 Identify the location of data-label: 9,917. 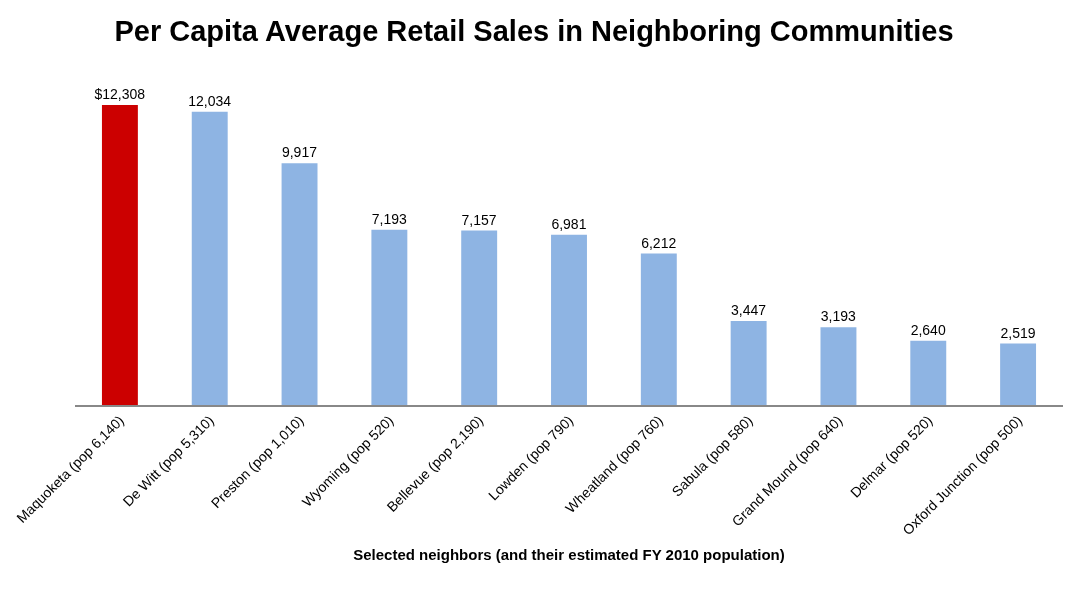
(299, 152).